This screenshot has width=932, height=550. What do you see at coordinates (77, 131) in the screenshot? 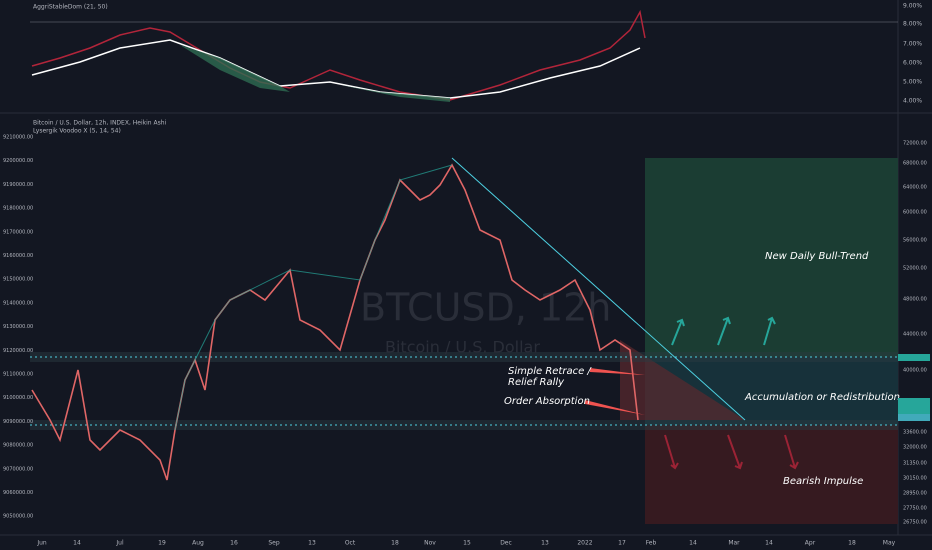
I see `indicator-label: Lysergik Voodoo X (5, 14, 54)` at bounding box center [77, 131].